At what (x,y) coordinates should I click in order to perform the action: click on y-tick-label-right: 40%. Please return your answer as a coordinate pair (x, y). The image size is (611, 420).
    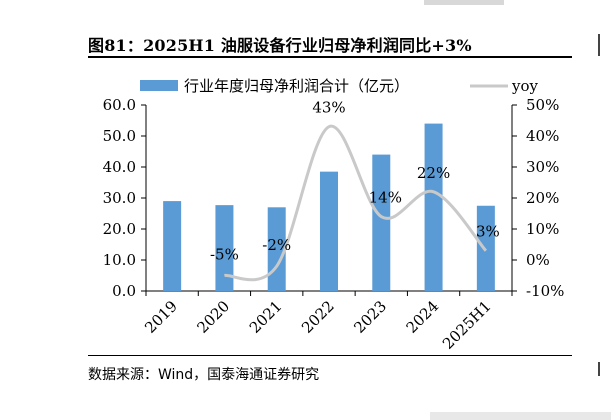
    Looking at the image, I should click on (542, 136).